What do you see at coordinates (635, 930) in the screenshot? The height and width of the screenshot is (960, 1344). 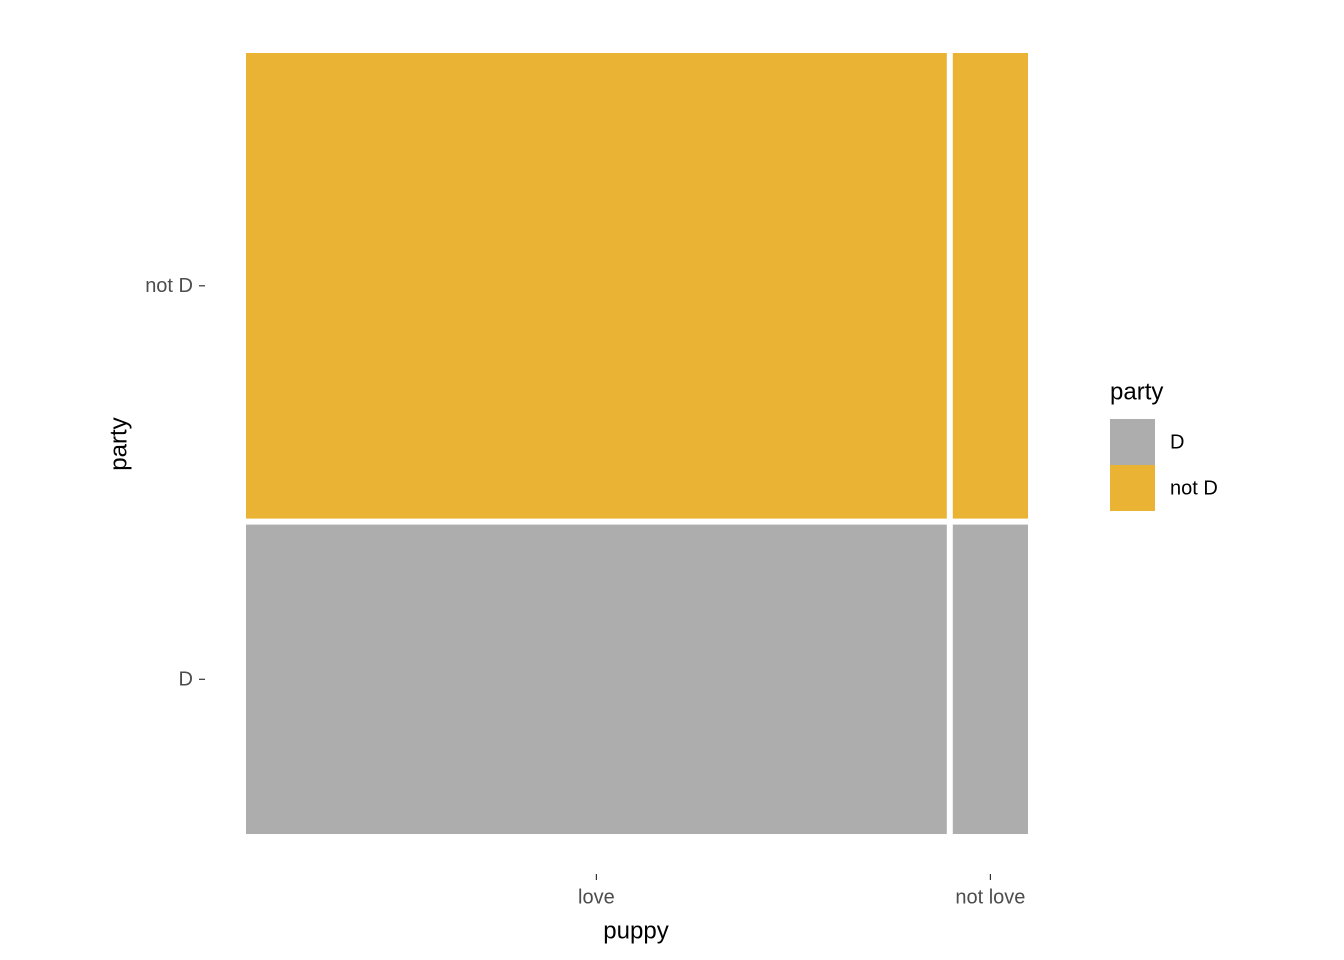 I see `x-axis-title: puppy` at bounding box center [635, 930].